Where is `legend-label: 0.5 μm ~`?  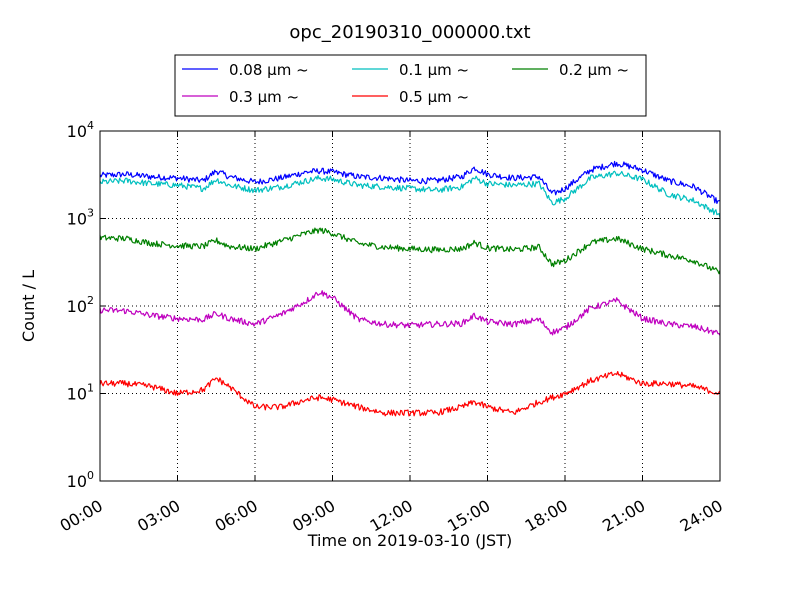
legend-label: 0.5 μm ~ is located at coordinates (434, 97).